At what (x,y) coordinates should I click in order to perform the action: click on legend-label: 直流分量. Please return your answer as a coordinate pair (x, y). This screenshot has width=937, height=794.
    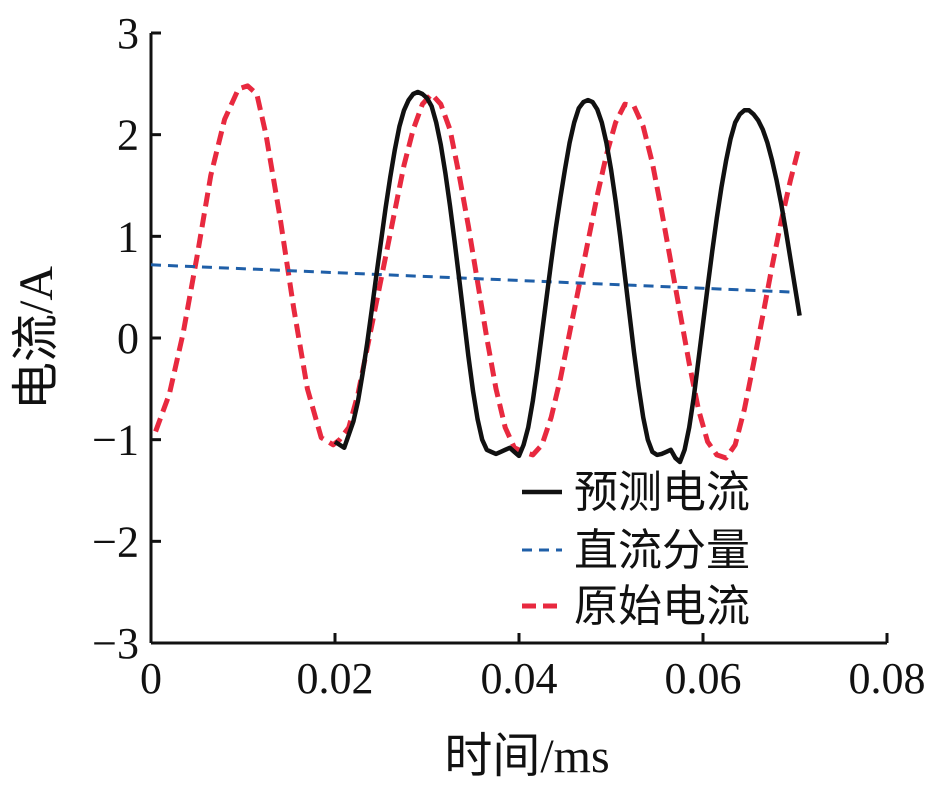
    Looking at the image, I should click on (662, 550).